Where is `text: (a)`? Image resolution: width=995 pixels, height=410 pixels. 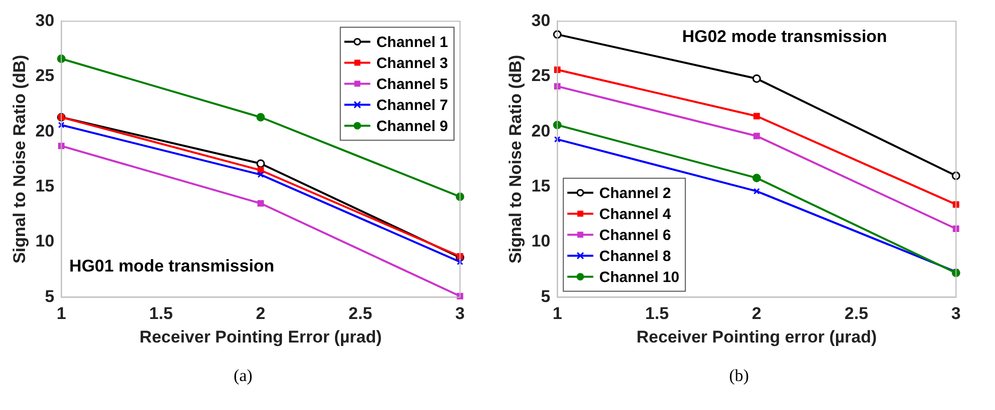 text: (a) is located at coordinates (243, 376).